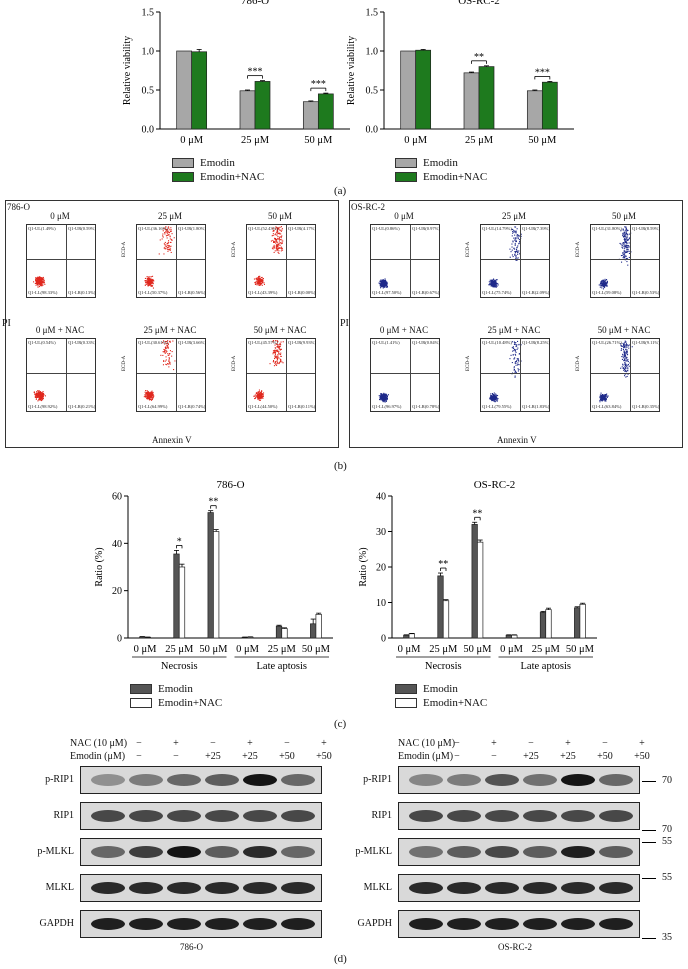  I want to click on flow-scatter, so click(383, 283).